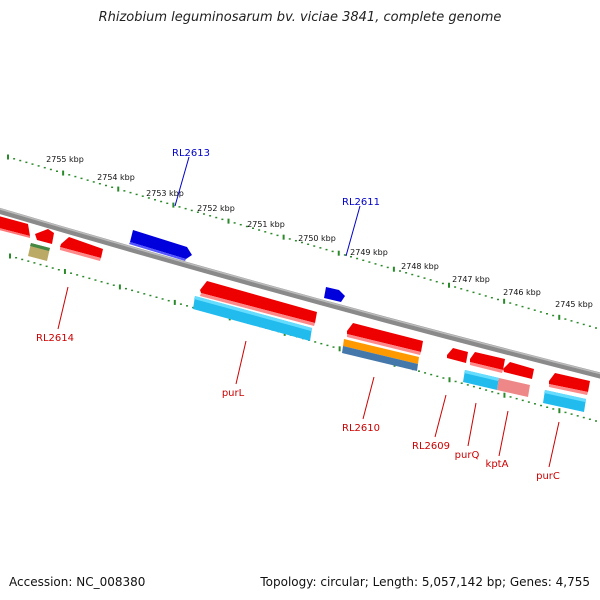  What do you see at coordinates (467, 455) in the screenshot?
I see `label-purQ: purQ` at bounding box center [467, 455].